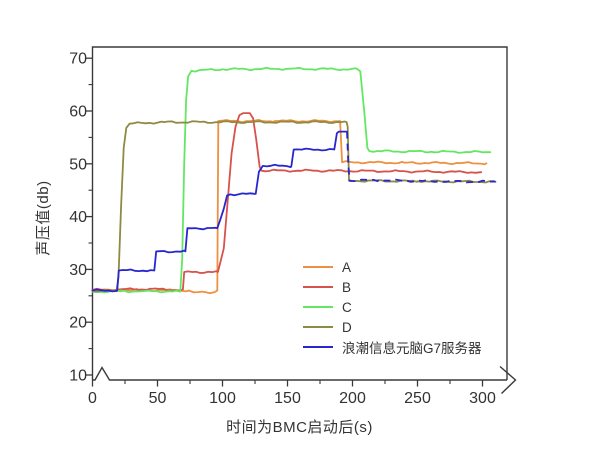 This screenshot has height=471, width=600. What do you see at coordinates (392, 327) in the screenshot?
I see `legend-item-d: D` at bounding box center [392, 327].